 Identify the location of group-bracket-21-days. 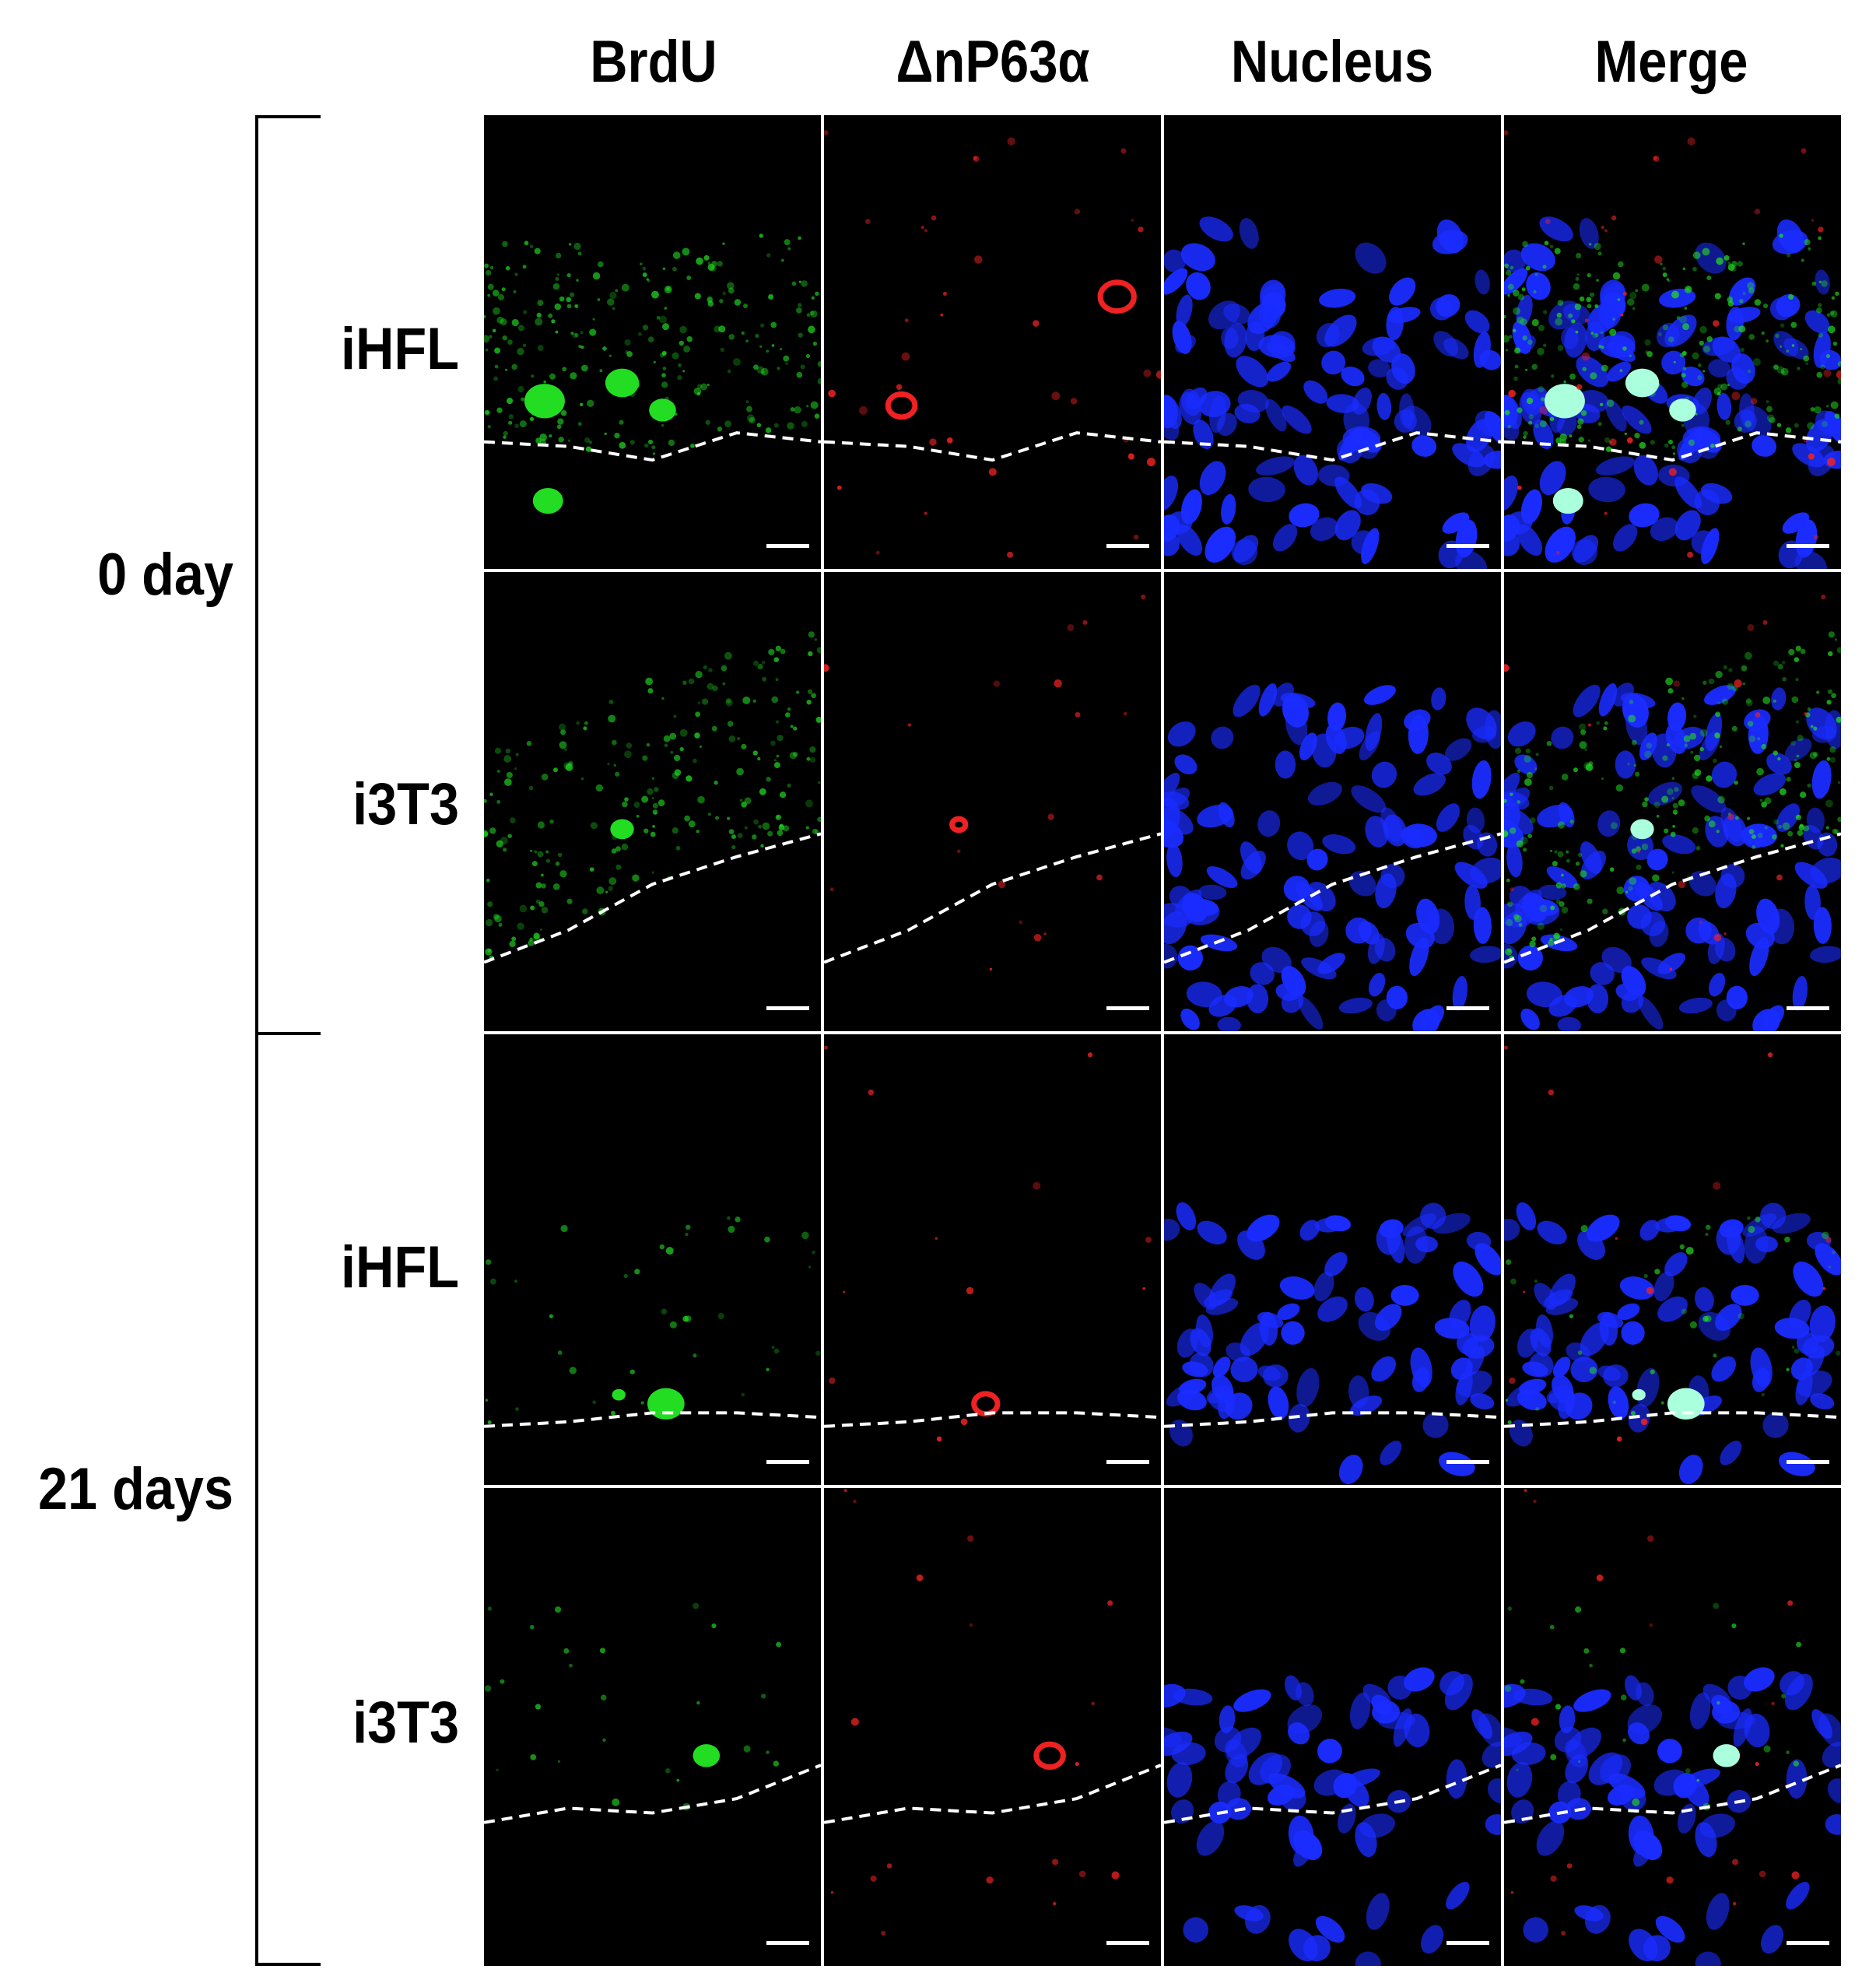
(256, 1500).